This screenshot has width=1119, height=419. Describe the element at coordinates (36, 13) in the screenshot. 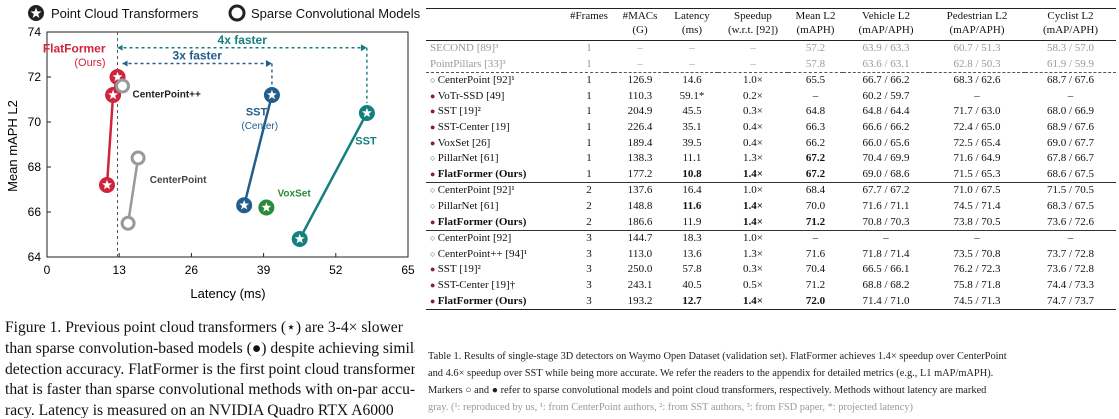

I see `legend-star-icon` at that location.